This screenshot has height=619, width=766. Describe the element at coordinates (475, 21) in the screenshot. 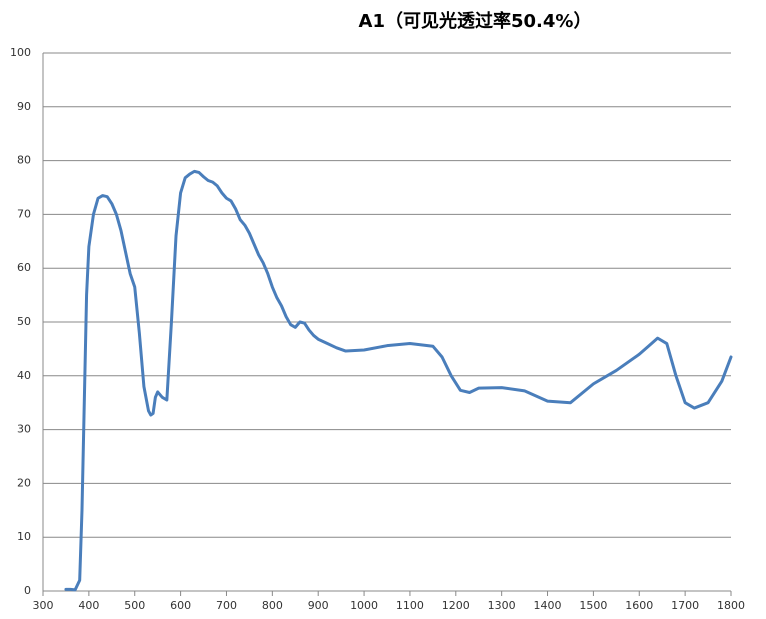

I see `chart-title: A1（可见光透过率50.4%）` at that location.